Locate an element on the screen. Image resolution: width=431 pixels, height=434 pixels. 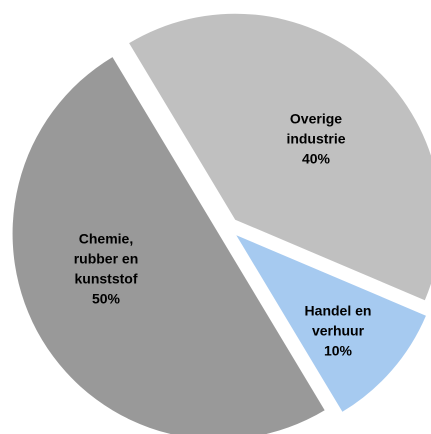
slice-value-label: 50% is located at coordinates (106, 299).